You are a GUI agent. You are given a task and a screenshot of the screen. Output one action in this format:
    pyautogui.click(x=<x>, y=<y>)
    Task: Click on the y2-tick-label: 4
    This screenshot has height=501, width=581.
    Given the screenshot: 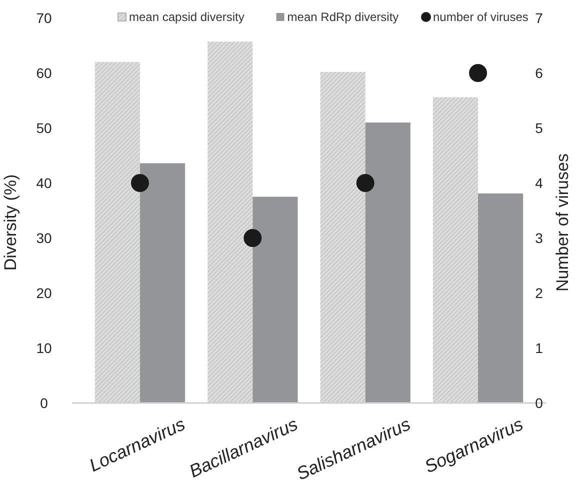 What is the action you would take?
    pyautogui.click(x=539, y=182)
    